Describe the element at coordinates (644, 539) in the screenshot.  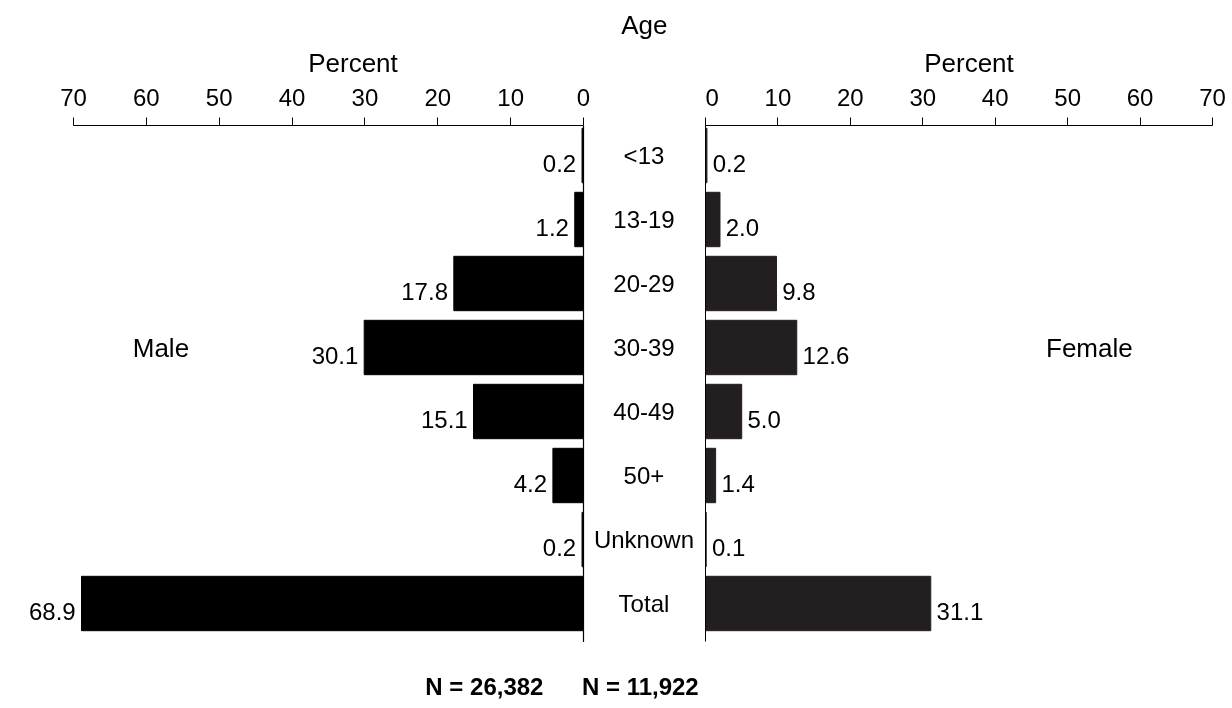
I see `y-tick-label: Unknown` at that location.